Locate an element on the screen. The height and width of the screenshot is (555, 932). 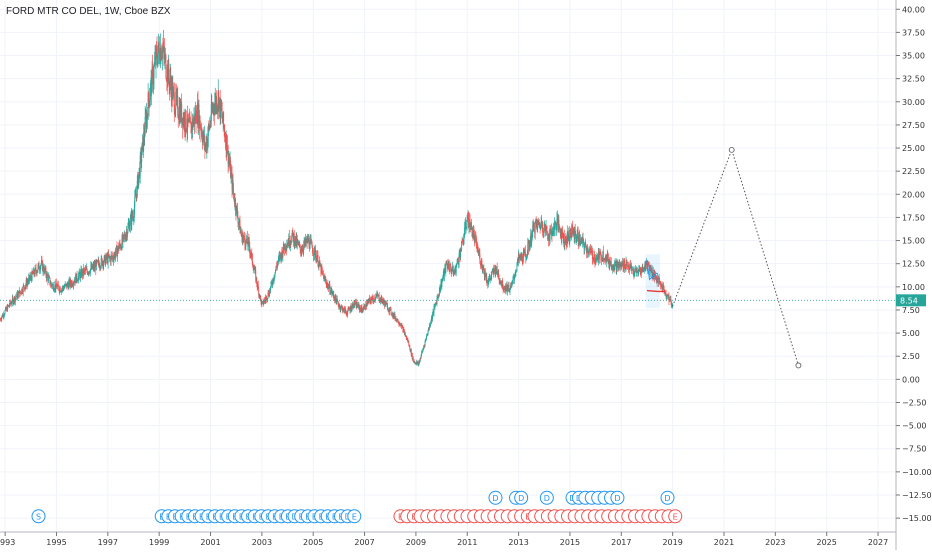
y-tick-label: −15.00 is located at coordinates (917, 518).